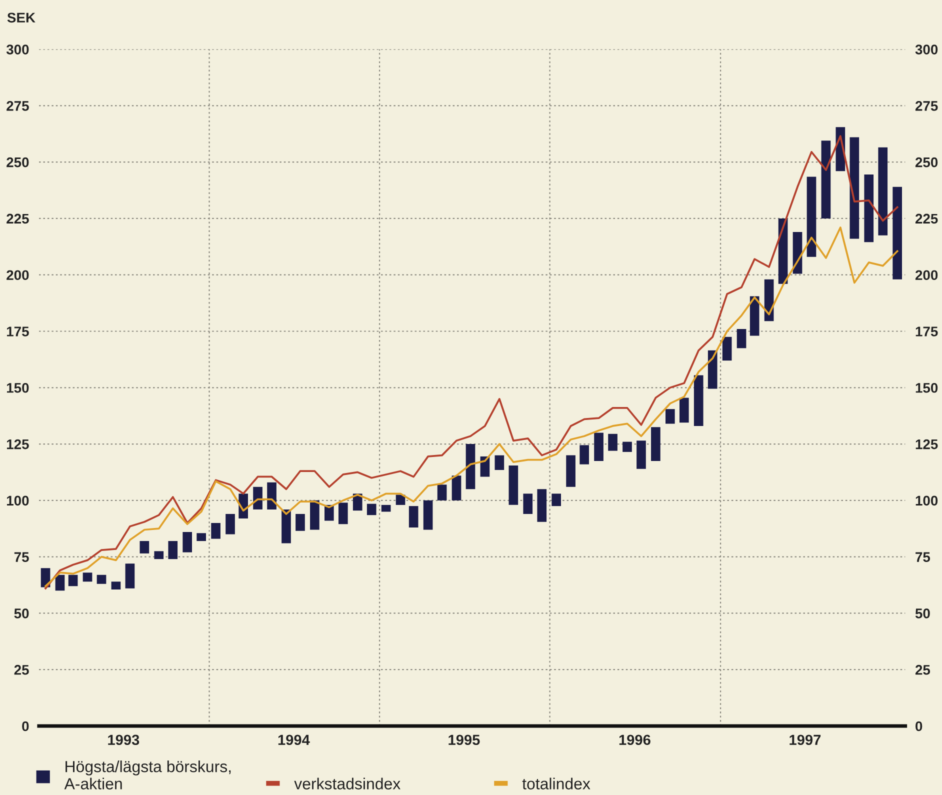  What do you see at coordinates (922, 613) in the screenshot?
I see `y2-tick-label: 50` at bounding box center [922, 613].